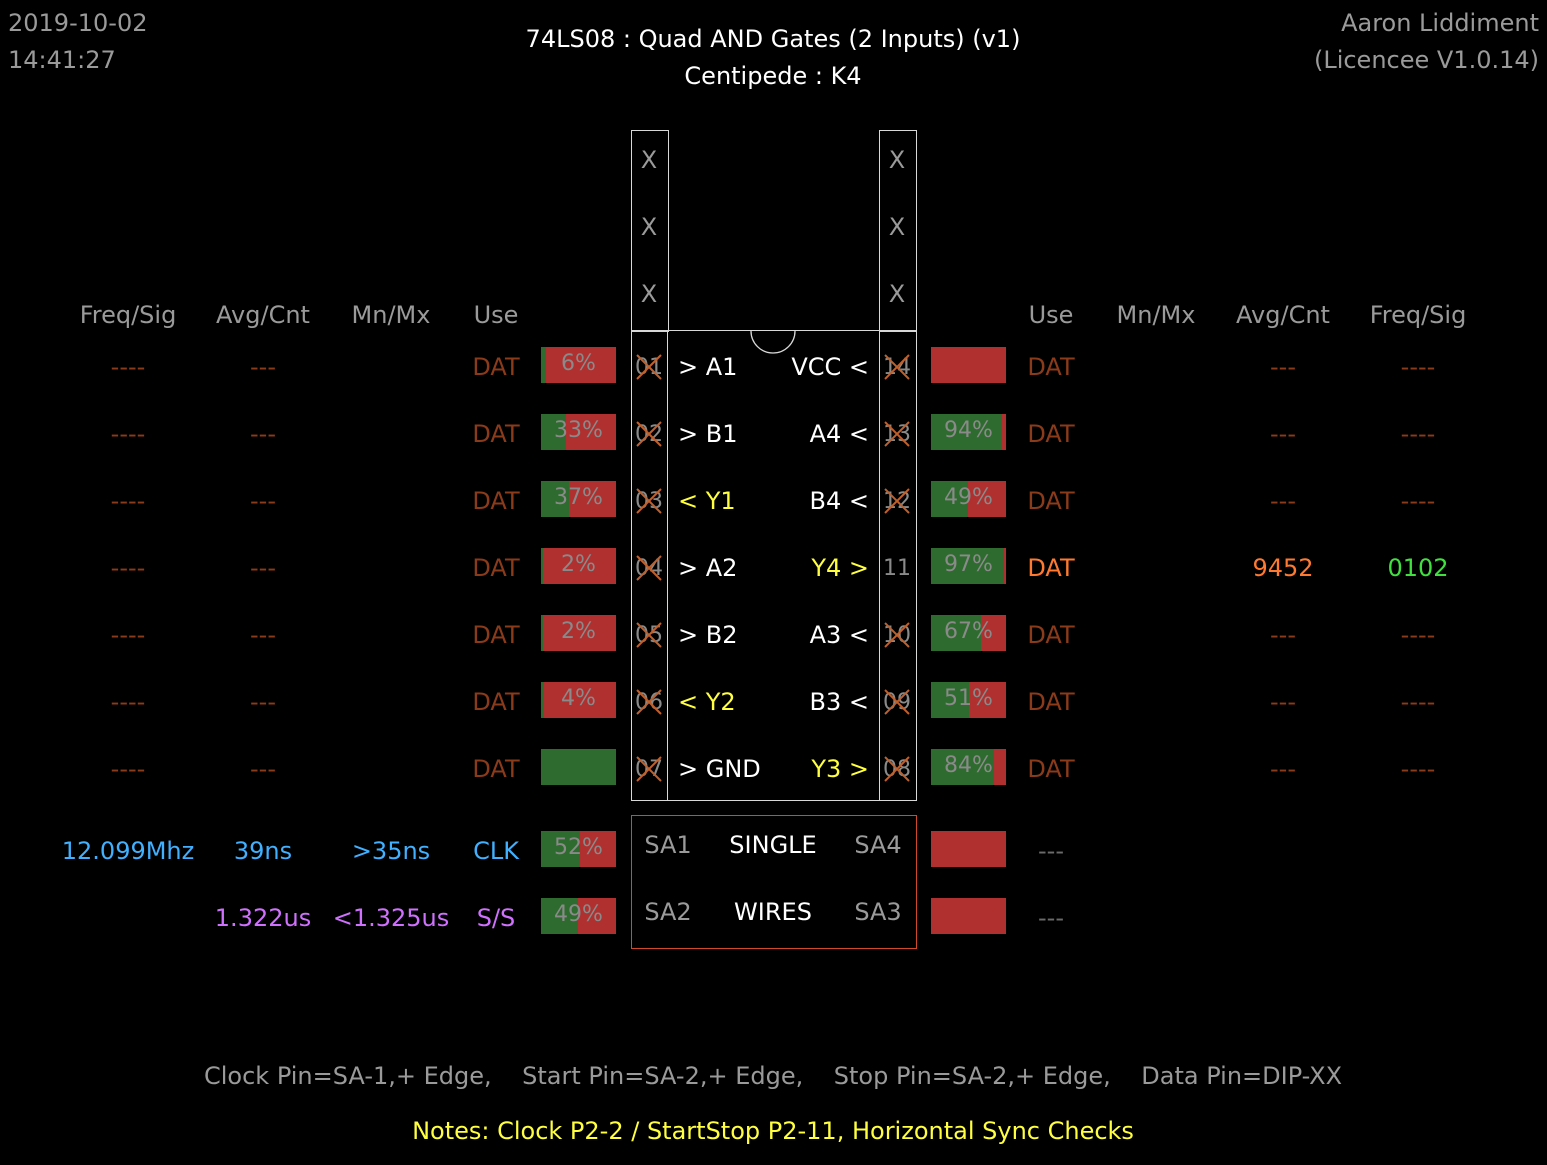 This screenshot has width=1547, height=1165. I want to click on user-label: Aaron Liddiment, so click(1440, 23).